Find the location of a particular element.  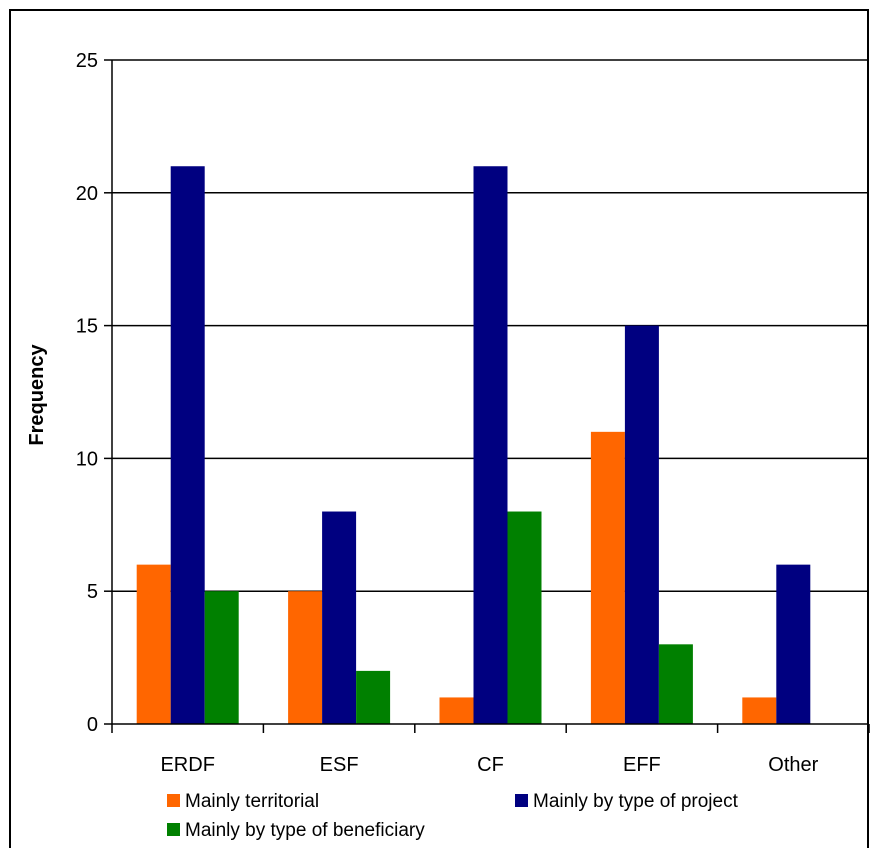

x-tick-label: CF is located at coordinates (490, 765).